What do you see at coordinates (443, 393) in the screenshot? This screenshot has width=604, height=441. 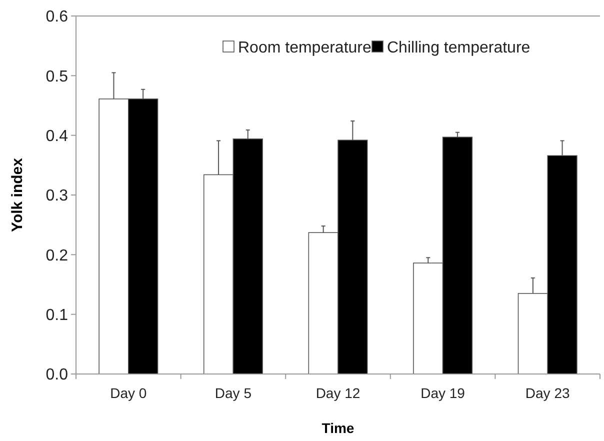 I see `x-tick-label: Day 19` at bounding box center [443, 393].